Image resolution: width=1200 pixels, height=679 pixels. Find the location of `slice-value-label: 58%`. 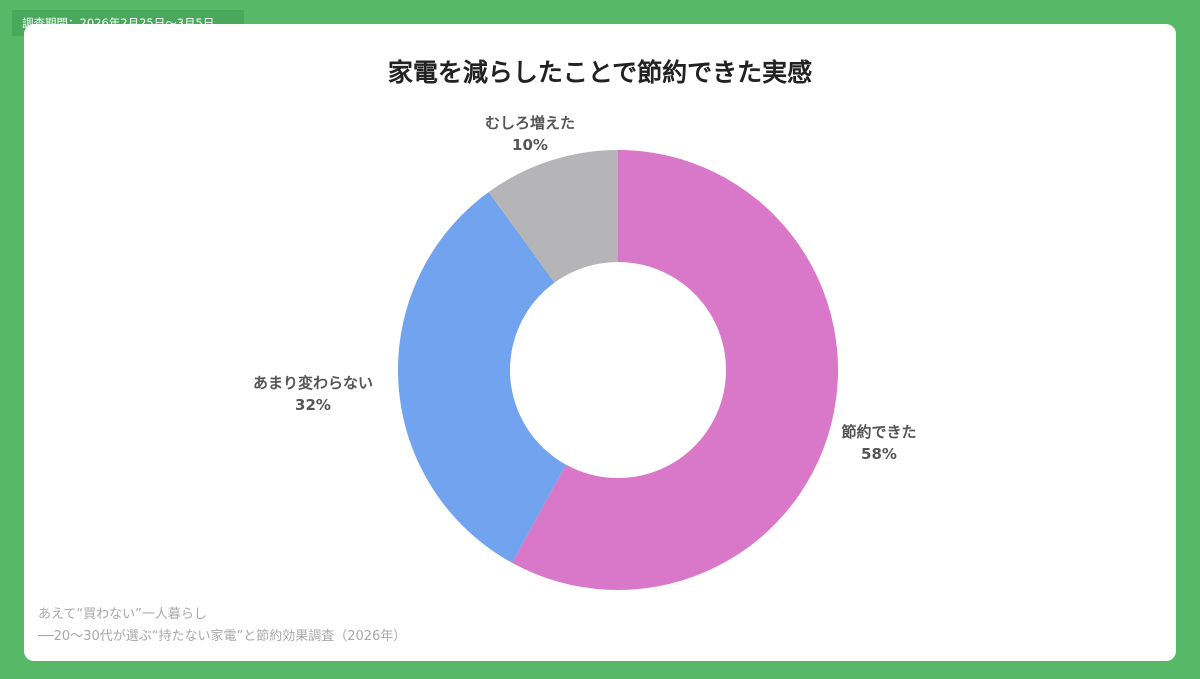

slice-value-label: 58% is located at coordinates (879, 454).